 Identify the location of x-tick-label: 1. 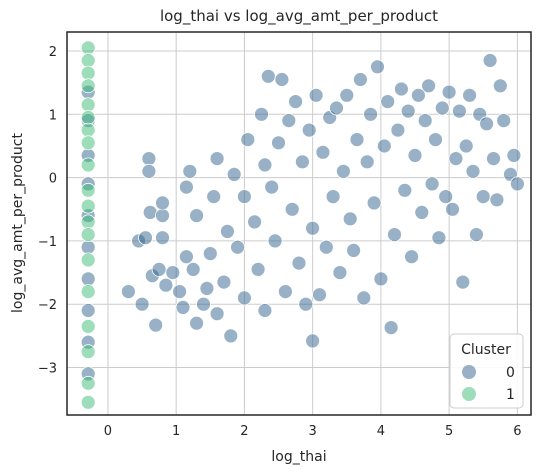
(176, 431).